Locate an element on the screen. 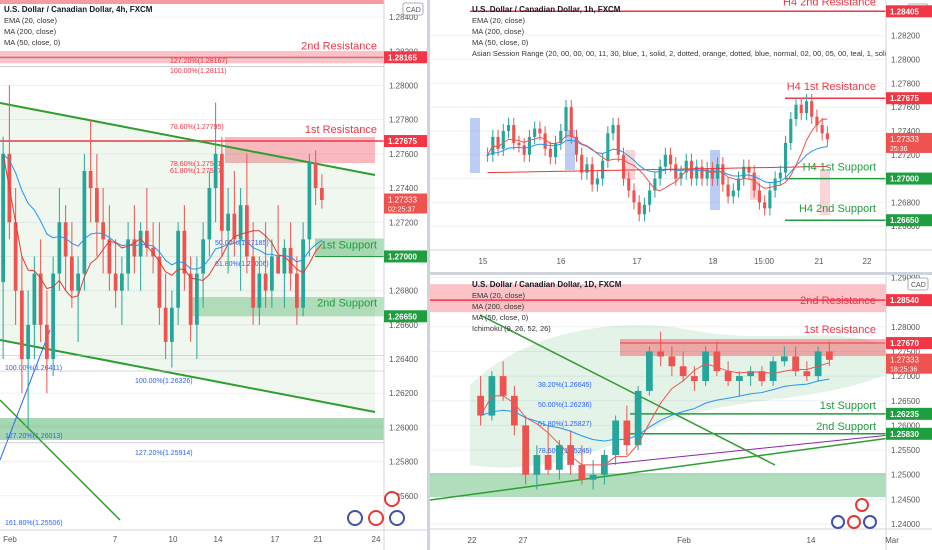 This screenshot has height=550, width=932. ma-200-line is located at coordinates (745, 450).